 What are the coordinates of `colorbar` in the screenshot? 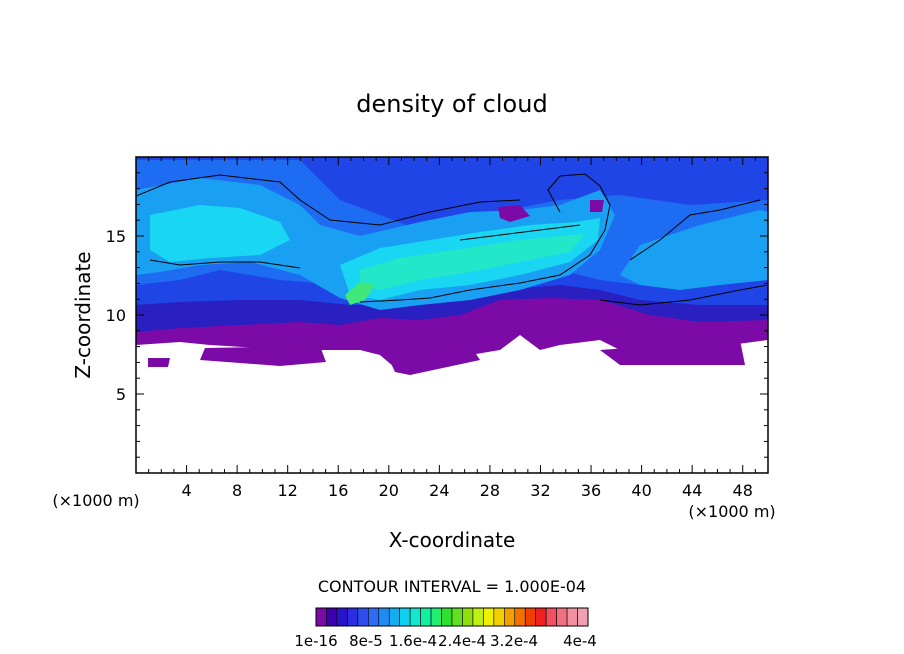 It's located at (452, 617).